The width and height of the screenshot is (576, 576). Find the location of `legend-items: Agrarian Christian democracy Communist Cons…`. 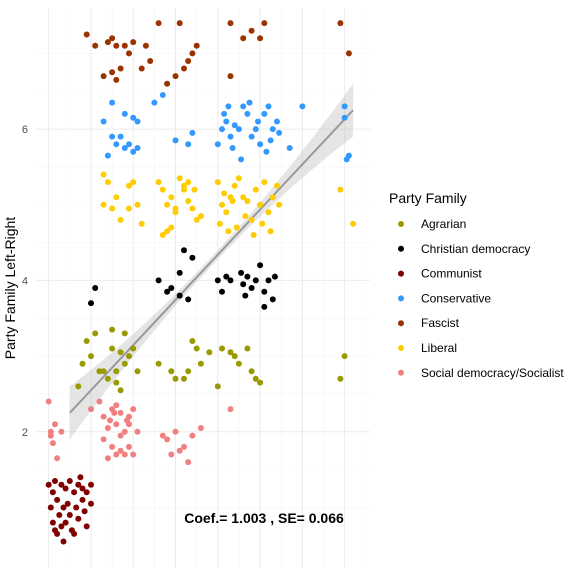

legend-items: Agrarian Christian democracy Communist Cons… is located at coordinates (481, 298).